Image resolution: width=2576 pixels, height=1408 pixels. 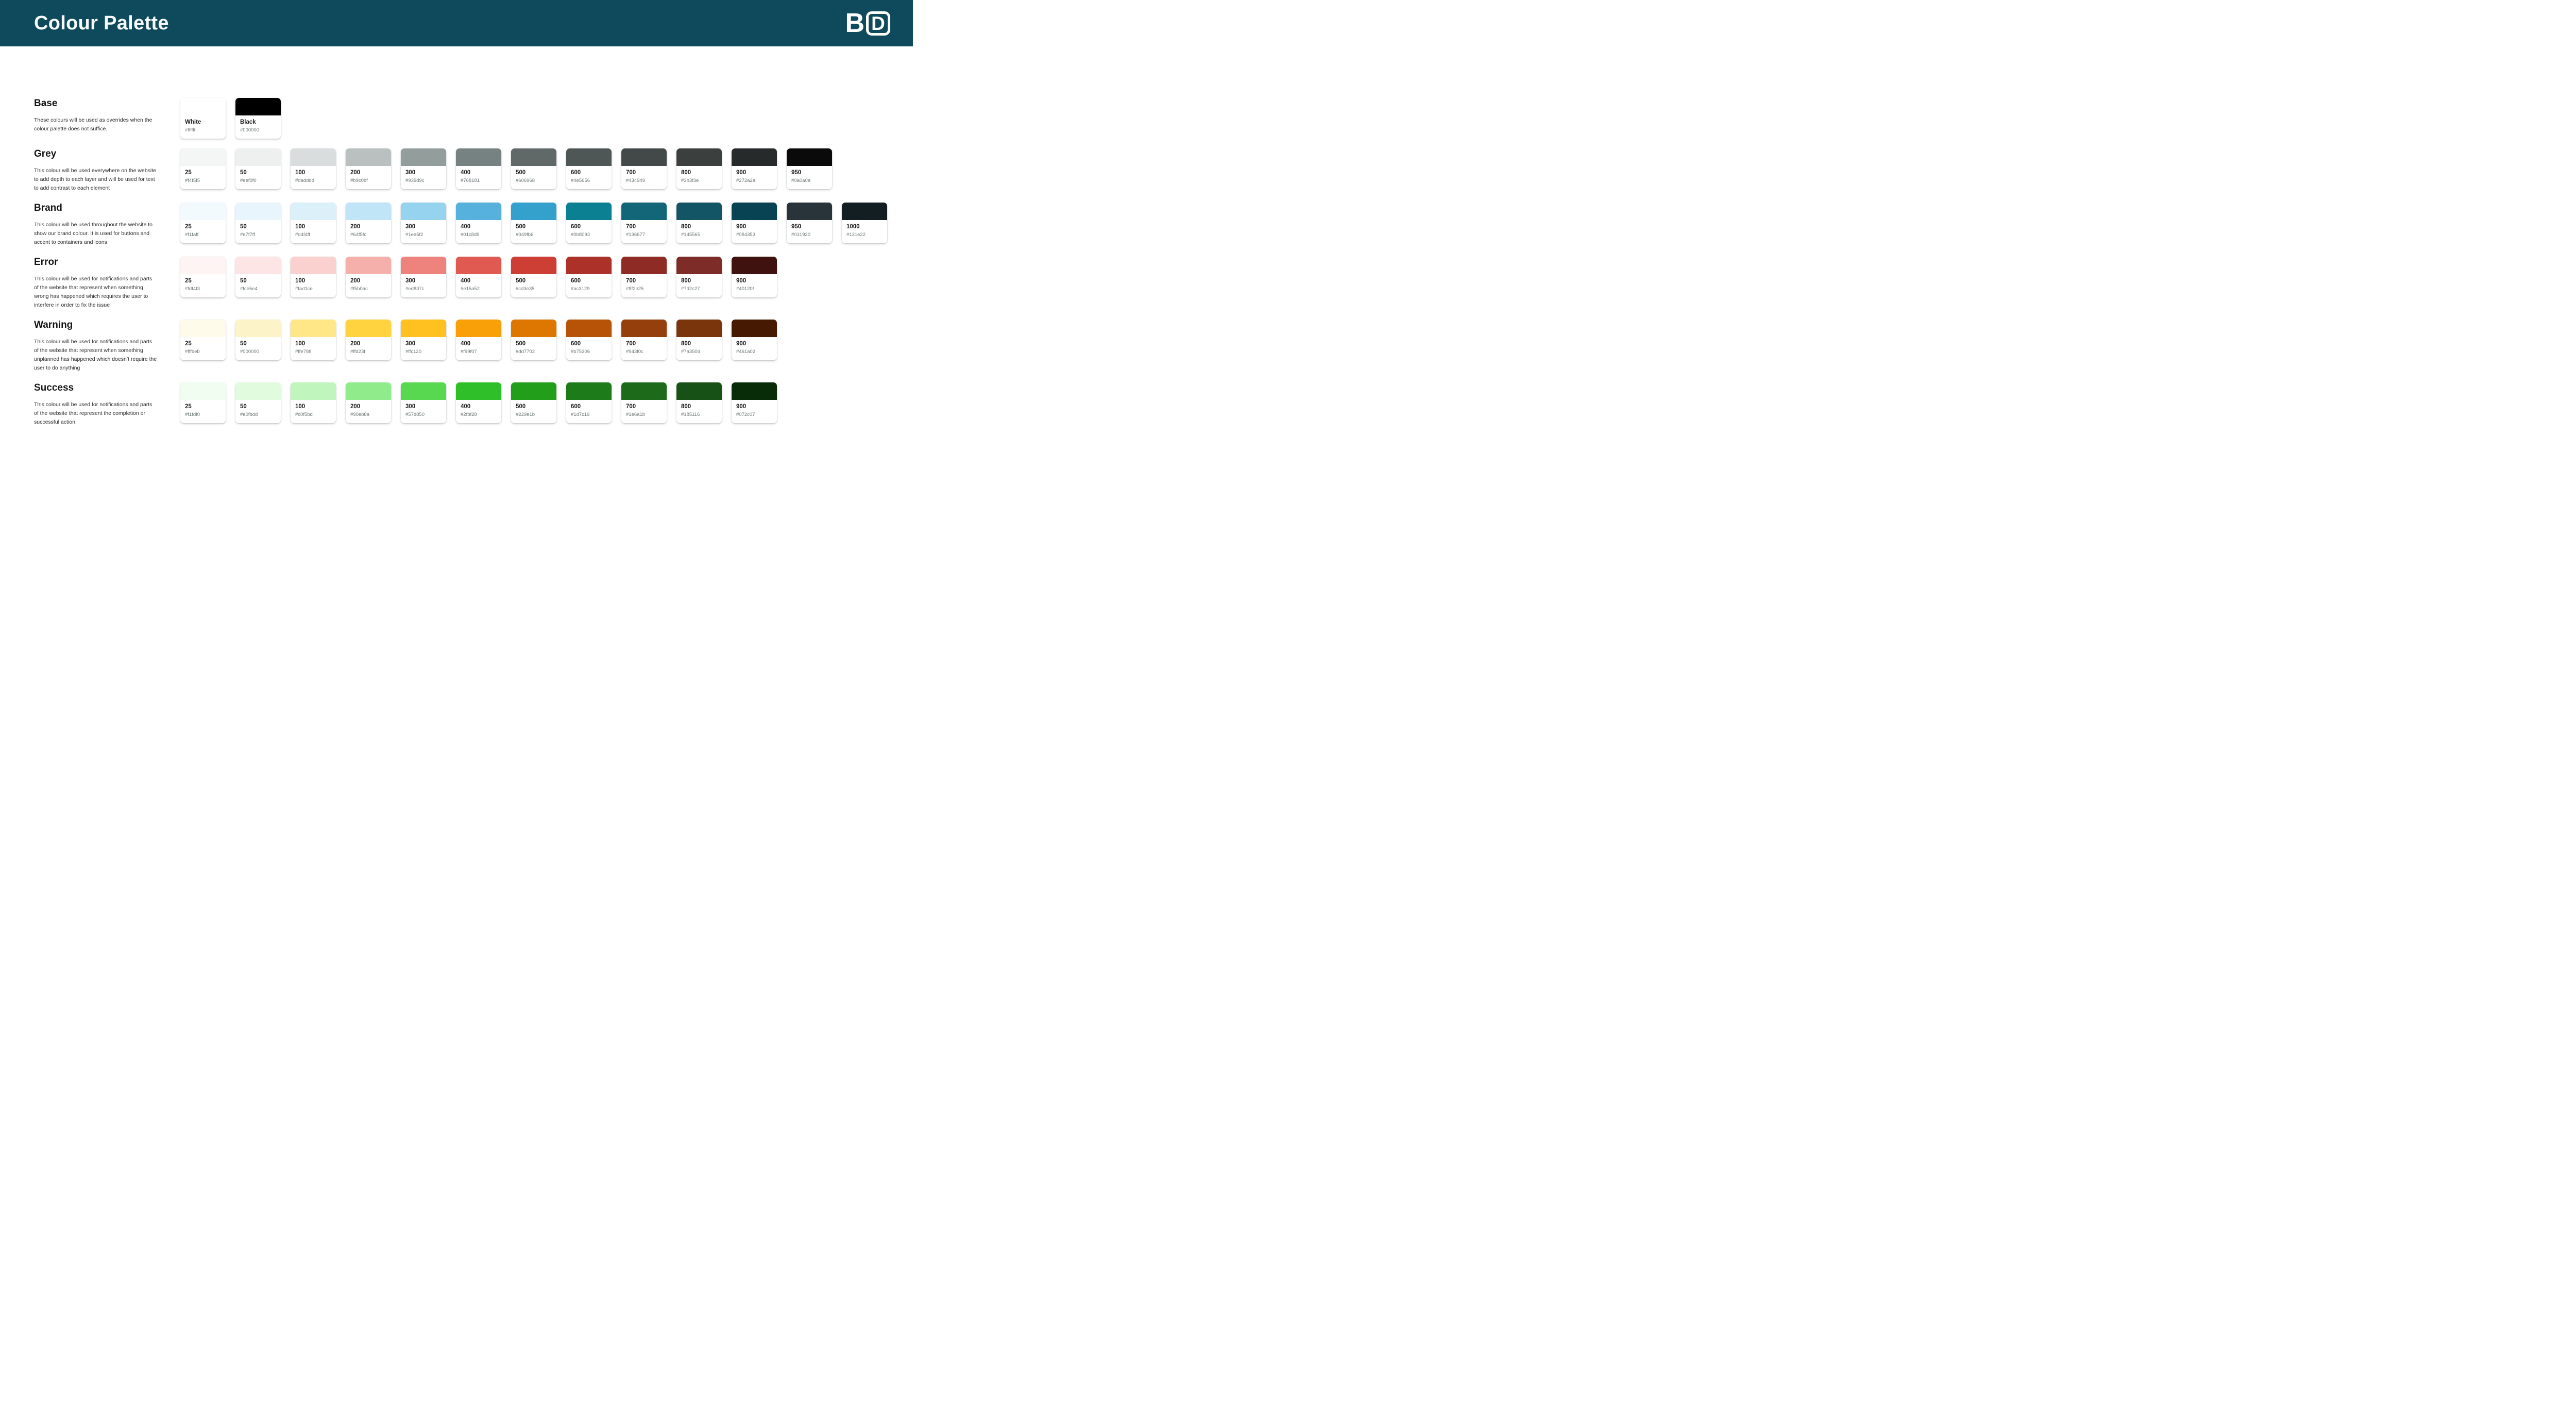 I want to click on swatch-meta: 200 #64f5fc, so click(x=369, y=232).